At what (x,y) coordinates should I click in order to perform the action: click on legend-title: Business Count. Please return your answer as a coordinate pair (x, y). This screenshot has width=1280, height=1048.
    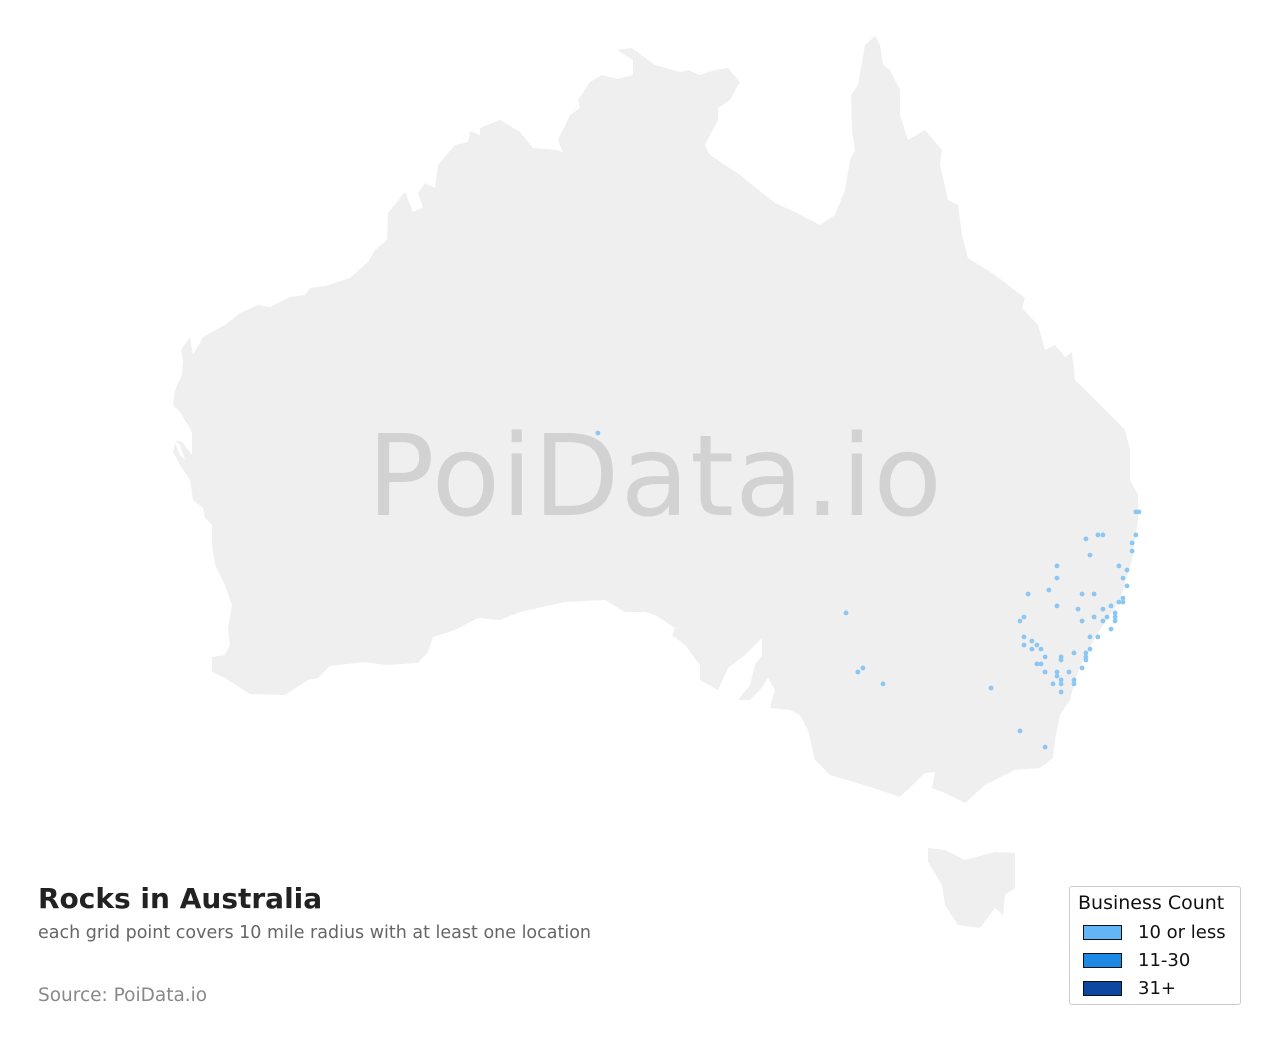
    Looking at the image, I should click on (1151, 903).